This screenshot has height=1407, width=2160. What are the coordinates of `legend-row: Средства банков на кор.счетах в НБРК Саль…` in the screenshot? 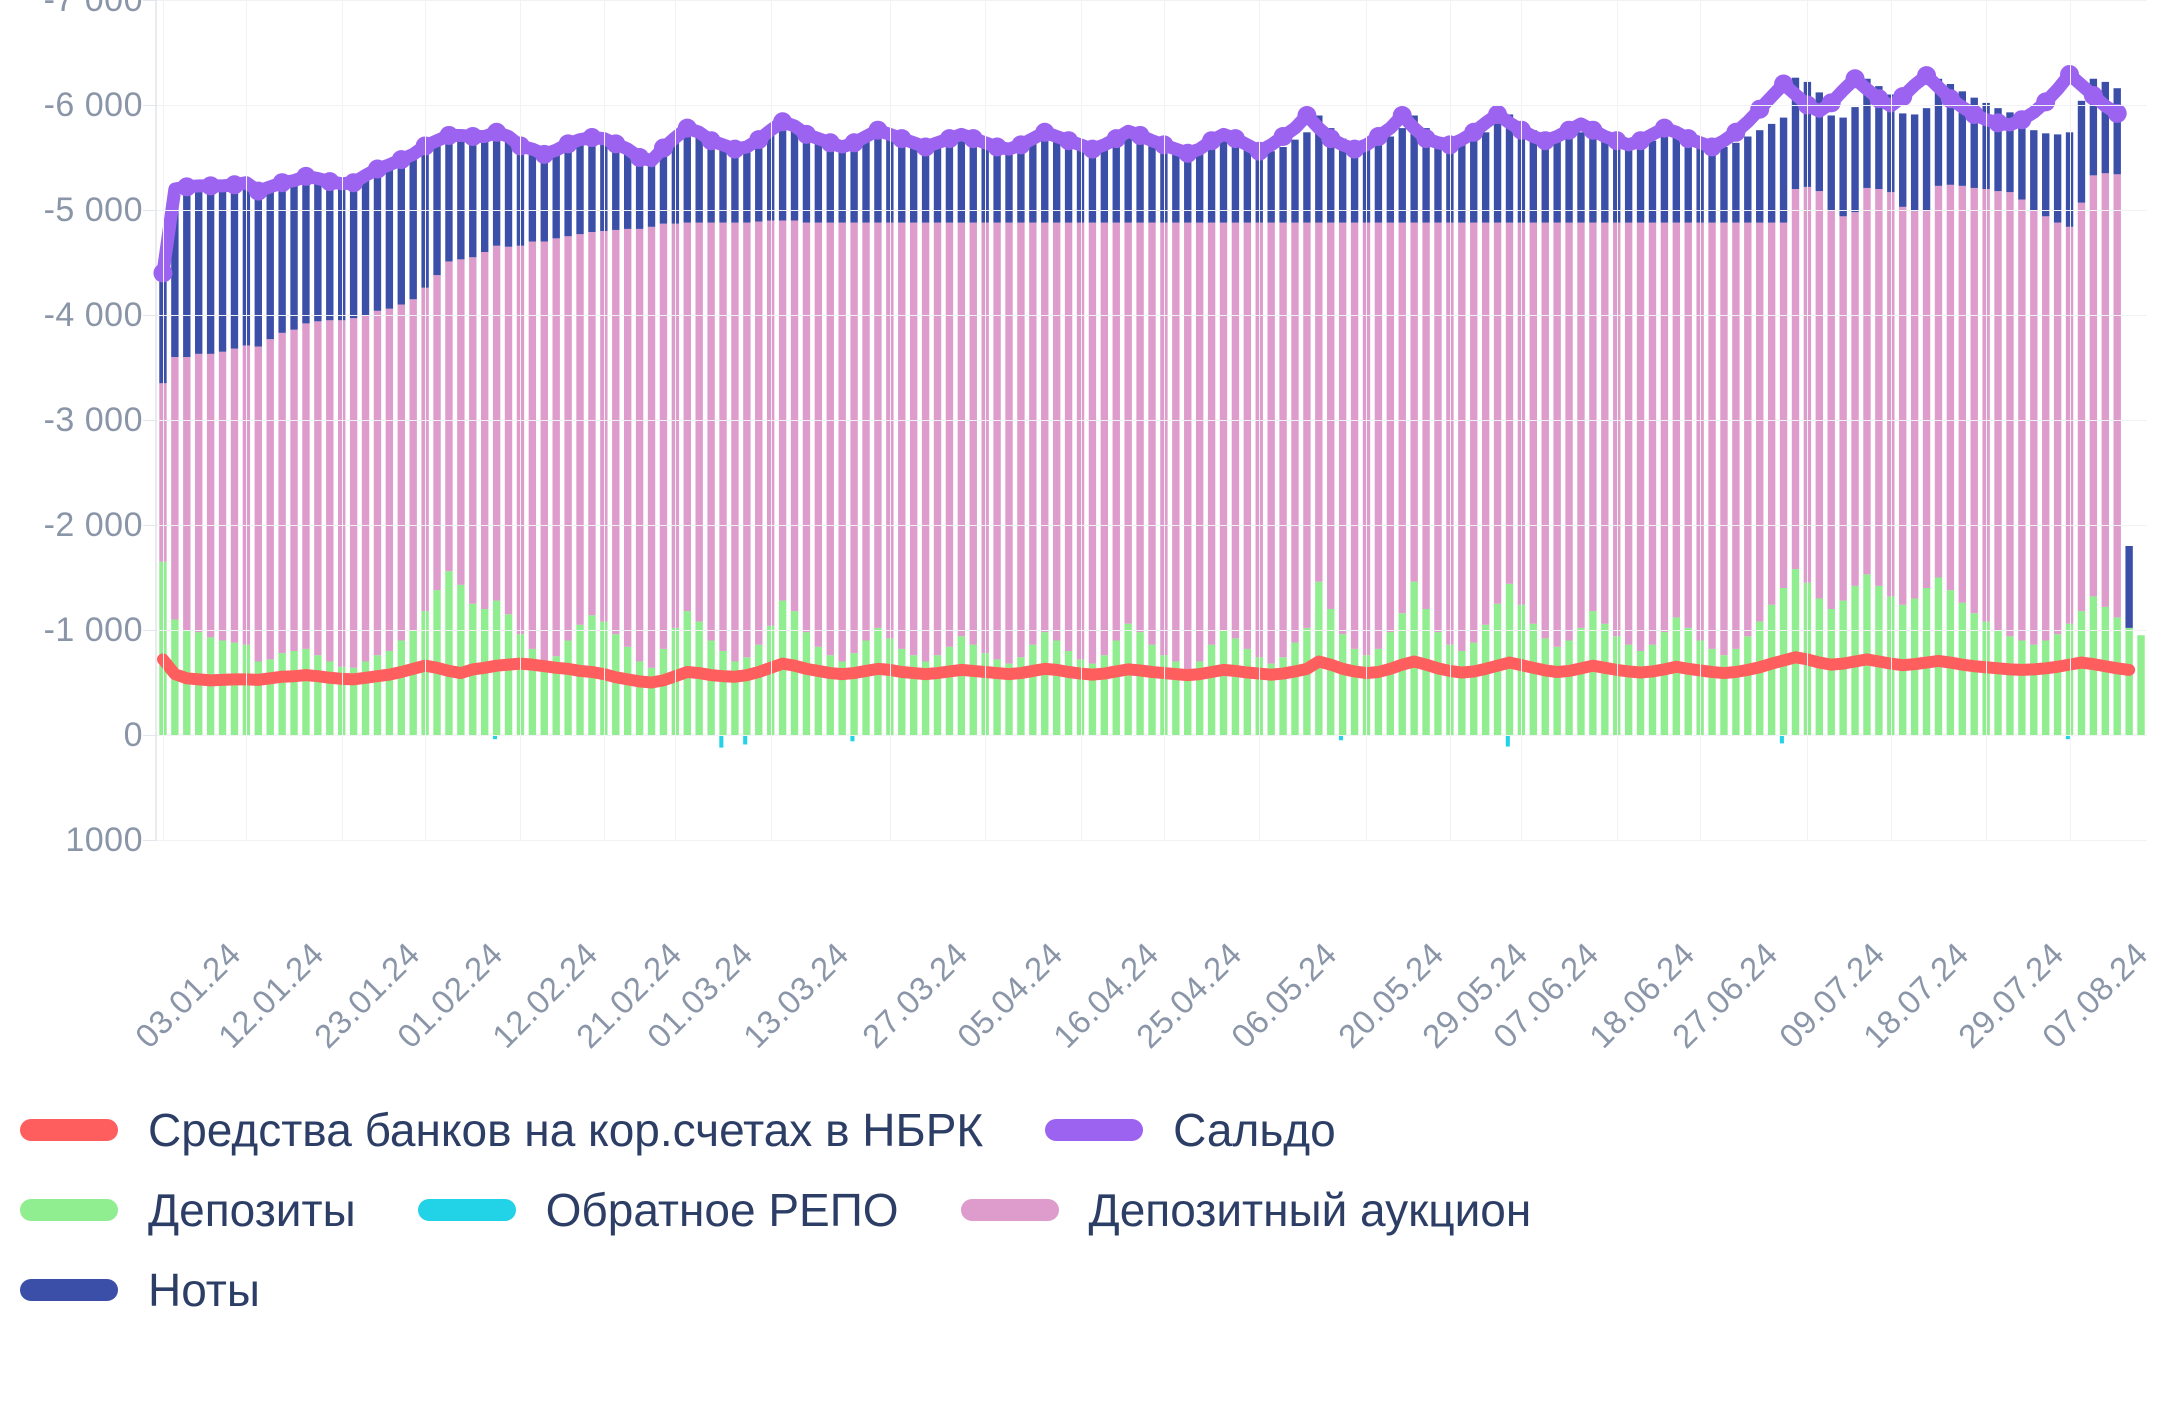 It's located at (1080, 1130).